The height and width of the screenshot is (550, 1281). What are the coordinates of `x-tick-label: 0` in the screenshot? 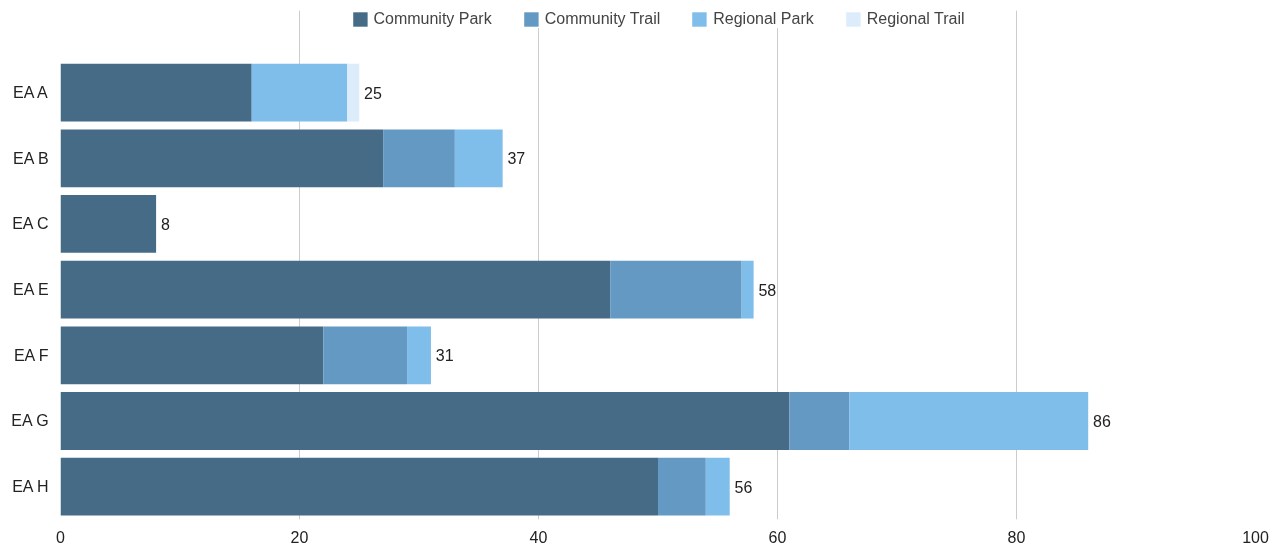 It's located at (61, 537).